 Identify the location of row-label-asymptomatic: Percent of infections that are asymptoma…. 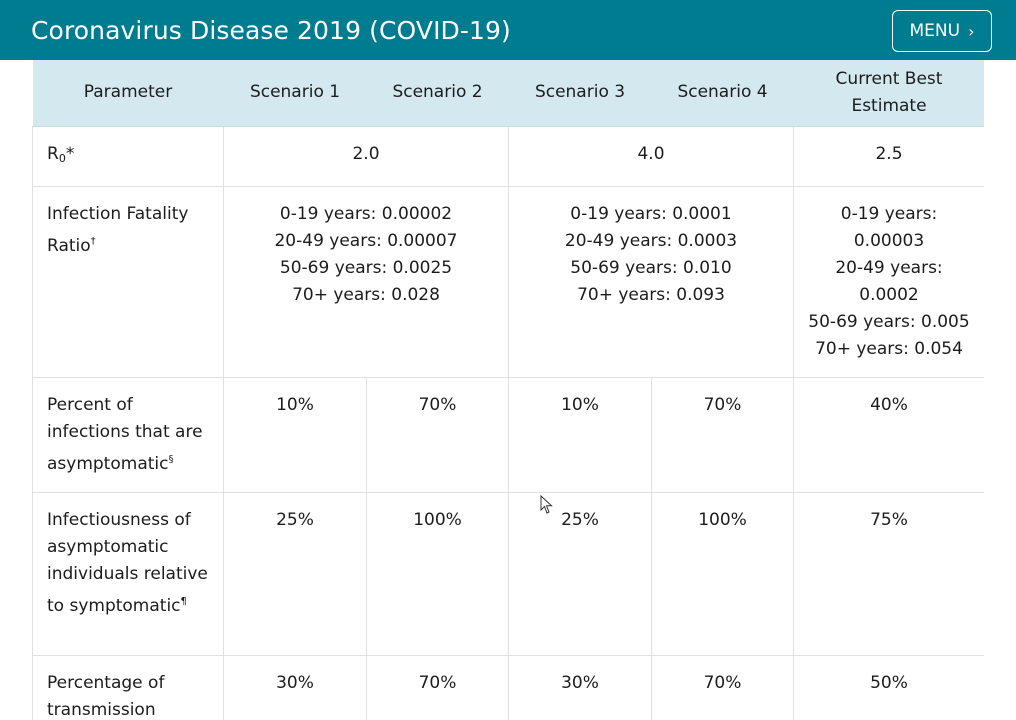
(128, 434).